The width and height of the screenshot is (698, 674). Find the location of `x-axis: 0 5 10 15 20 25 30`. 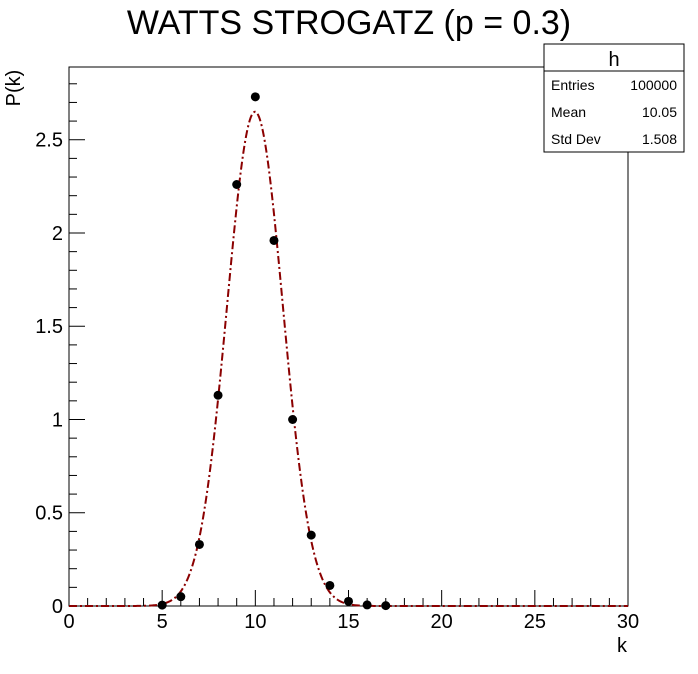

x-axis: 0 5 10 15 20 25 30 is located at coordinates (351, 611).